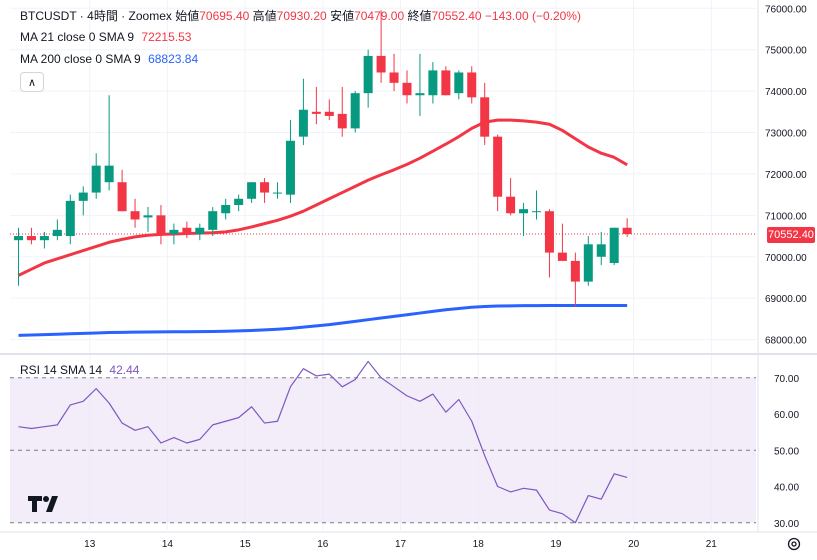 The width and height of the screenshot is (817, 560). What do you see at coordinates (173, 59) in the screenshot?
I see `ma200-value: 68823.84` at bounding box center [173, 59].